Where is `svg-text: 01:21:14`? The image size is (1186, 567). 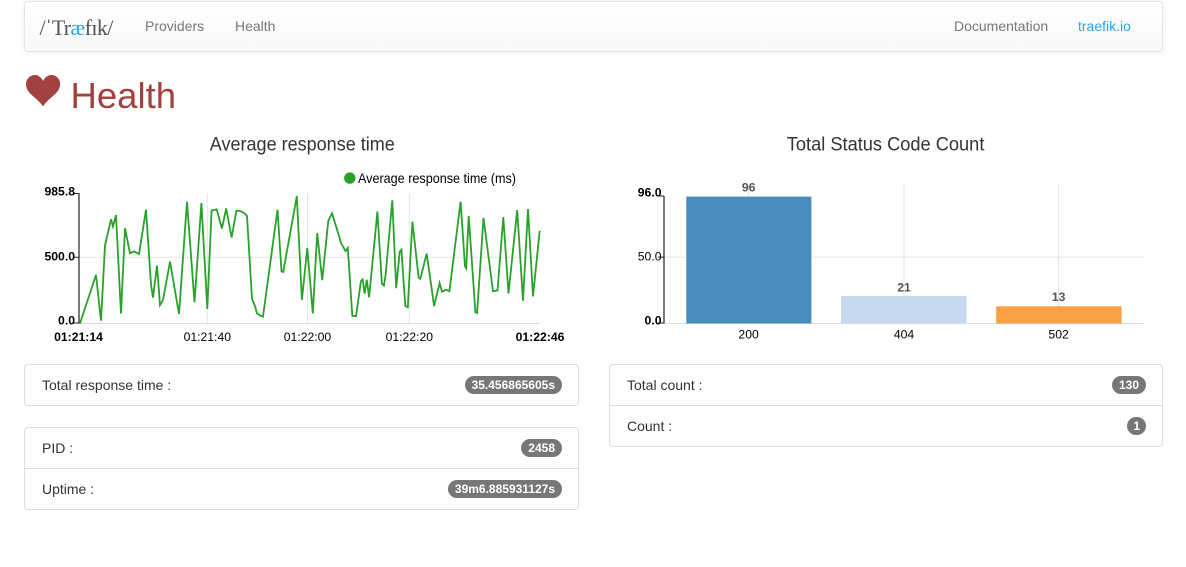 svg-text: 01:21:14 is located at coordinates (78, 337).